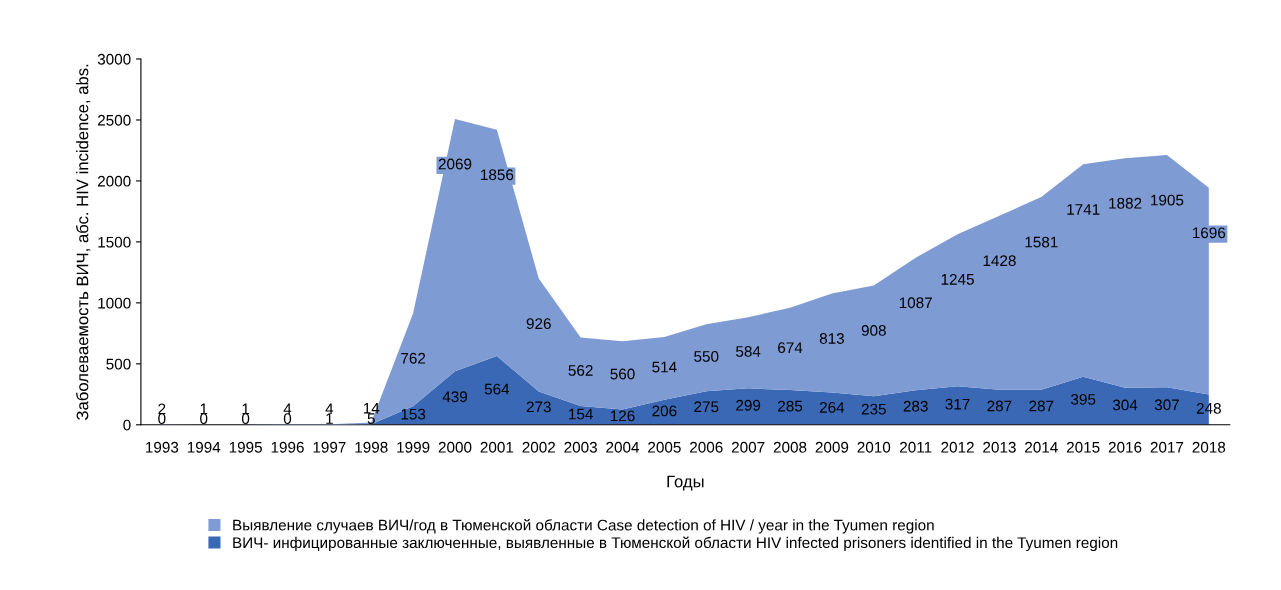  What do you see at coordinates (497, 175) in the screenshot?
I see `data-label: 1856` at bounding box center [497, 175].